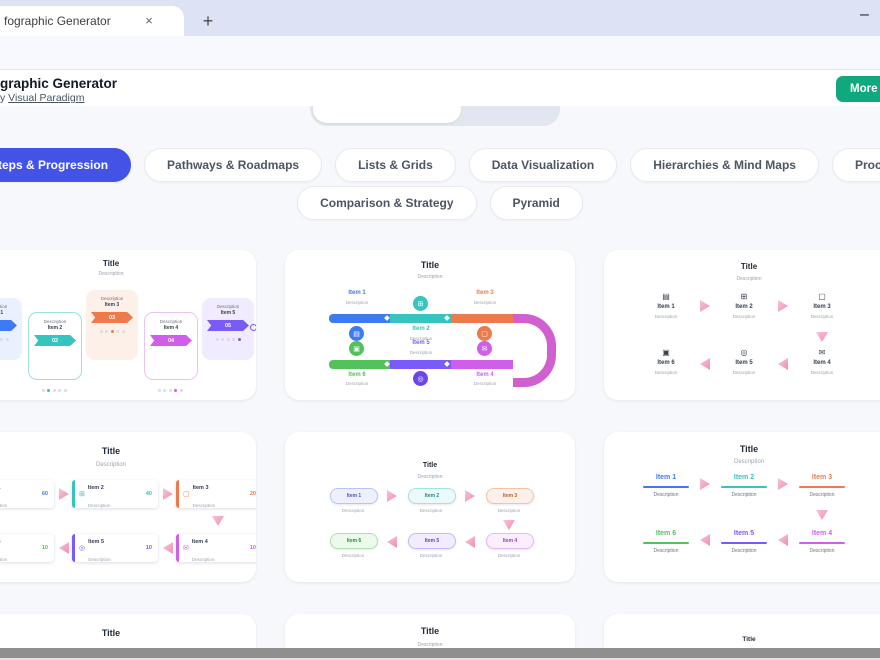 The width and height of the screenshot is (880, 660). What do you see at coordinates (440, 659) in the screenshot?
I see `horizontal-scrollbar-track` at bounding box center [440, 659].